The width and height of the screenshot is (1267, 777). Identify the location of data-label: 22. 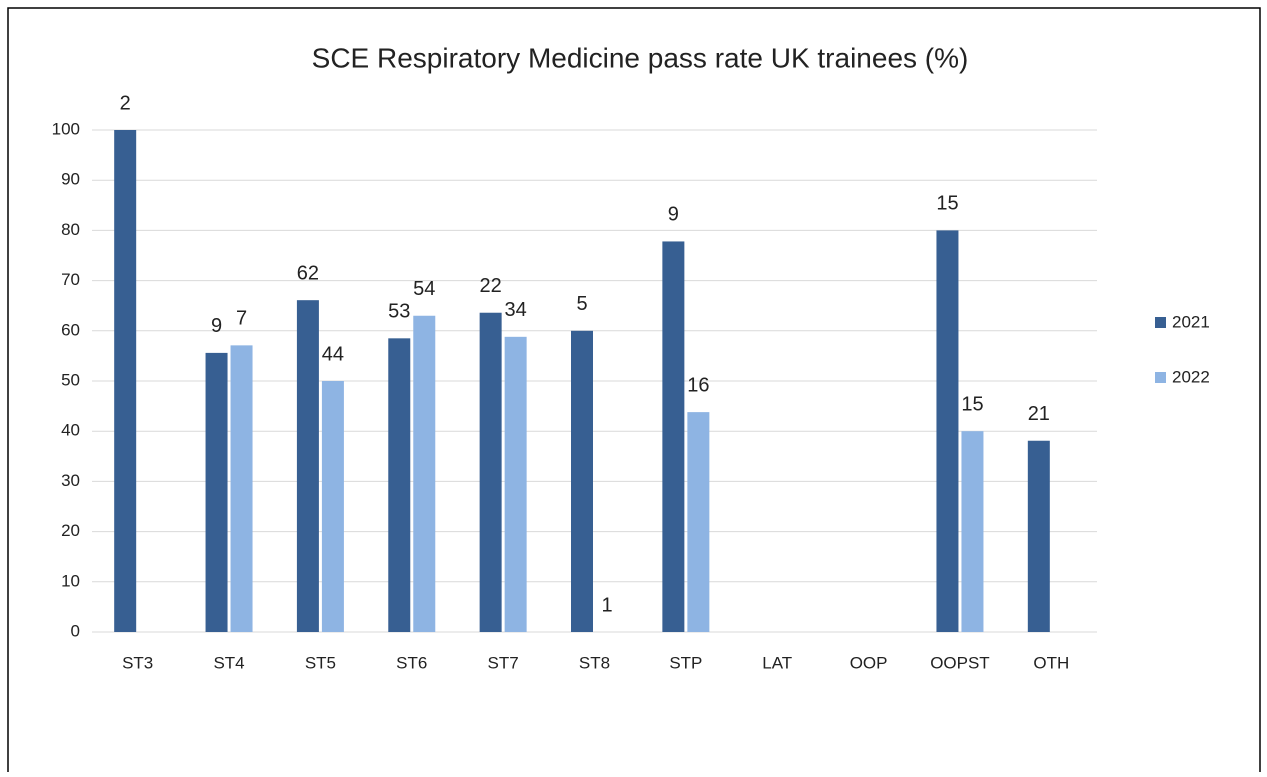
(491, 286).